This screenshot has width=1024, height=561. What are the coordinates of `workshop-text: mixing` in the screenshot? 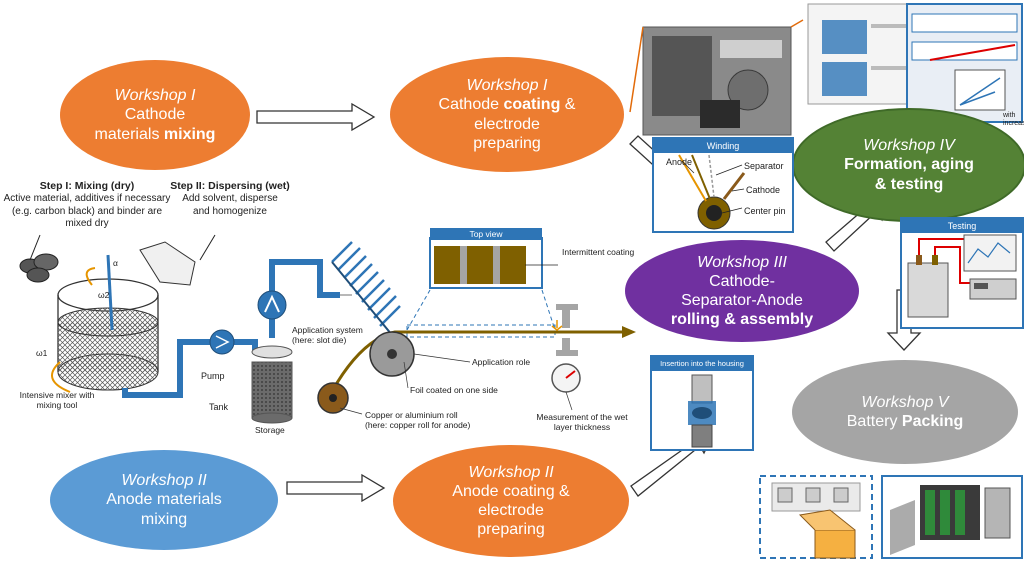 It's located at (164, 519).